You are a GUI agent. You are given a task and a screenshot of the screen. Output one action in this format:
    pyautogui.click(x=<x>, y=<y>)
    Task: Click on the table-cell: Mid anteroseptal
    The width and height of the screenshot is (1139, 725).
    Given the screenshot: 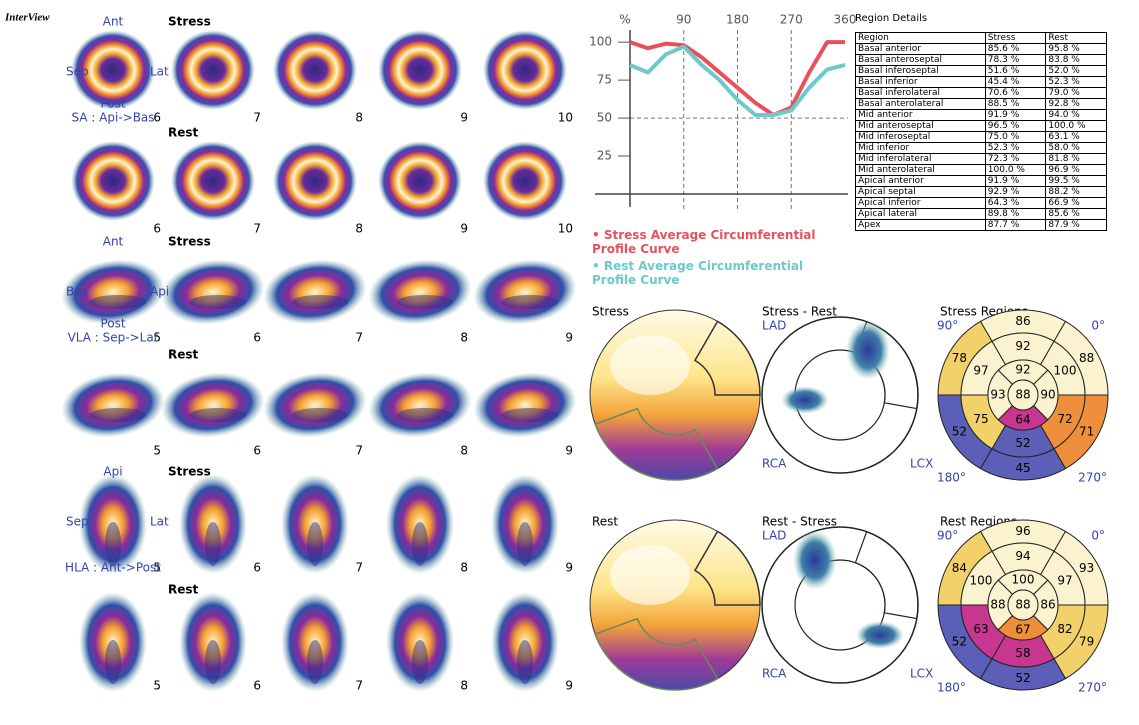 What is the action you would take?
    pyautogui.click(x=920, y=126)
    